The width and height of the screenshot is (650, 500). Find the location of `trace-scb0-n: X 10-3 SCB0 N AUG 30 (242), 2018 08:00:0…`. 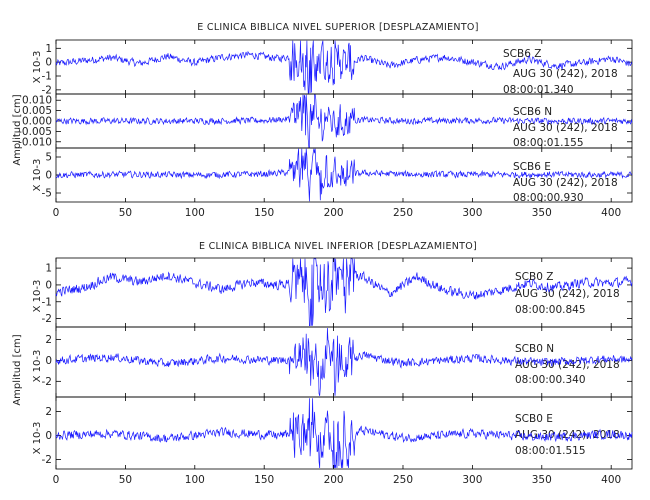

trace-scb0-n: X 10-3 SCB0 N AUG 30 (242), 2018 08:00:0… is located at coordinates (332, 362).